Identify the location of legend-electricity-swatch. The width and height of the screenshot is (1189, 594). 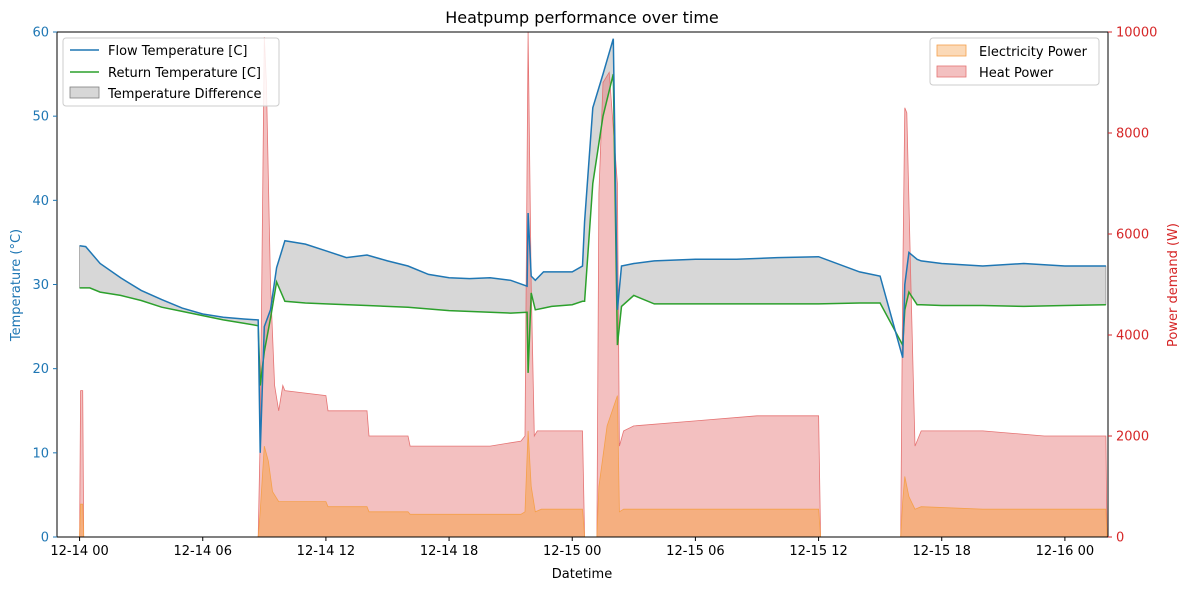
(951, 50).